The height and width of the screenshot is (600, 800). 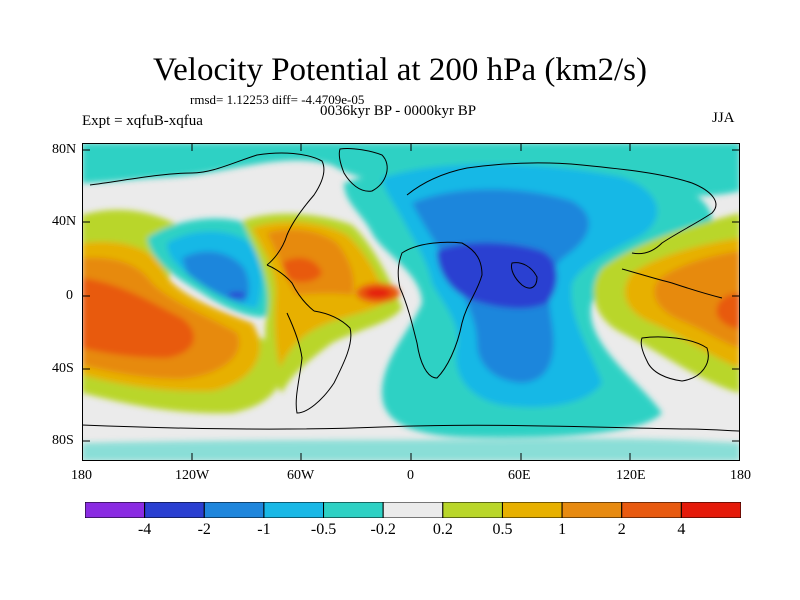 What do you see at coordinates (502, 529) in the screenshot?
I see `colorbar-label: 0.5` at bounding box center [502, 529].